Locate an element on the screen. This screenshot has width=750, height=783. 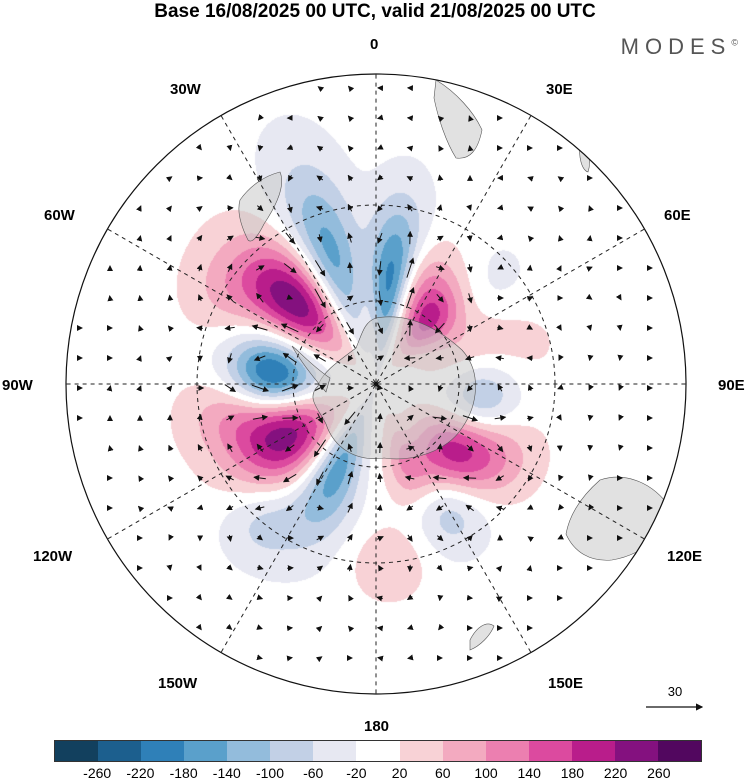
brand-logo: MODES© is located at coordinates (679, 47).